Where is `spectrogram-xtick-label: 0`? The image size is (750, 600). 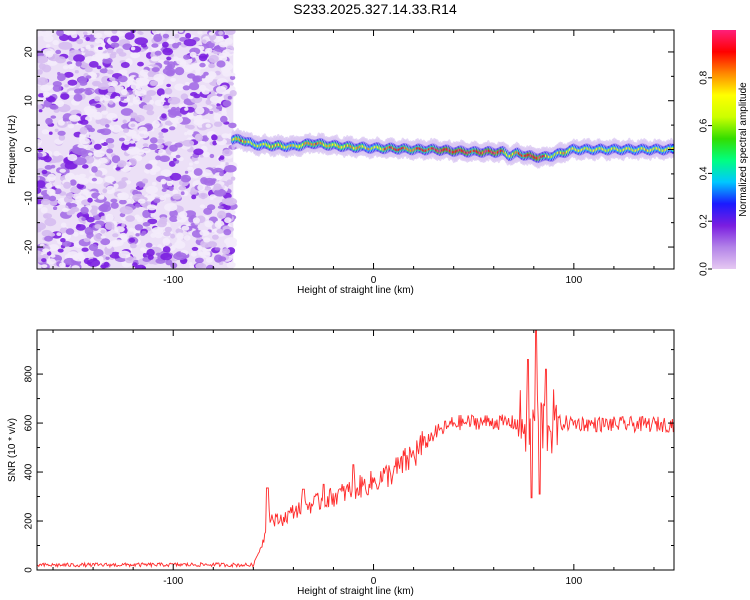 spectrogram-xtick-label: 0 is located at coordinates (374, 280).